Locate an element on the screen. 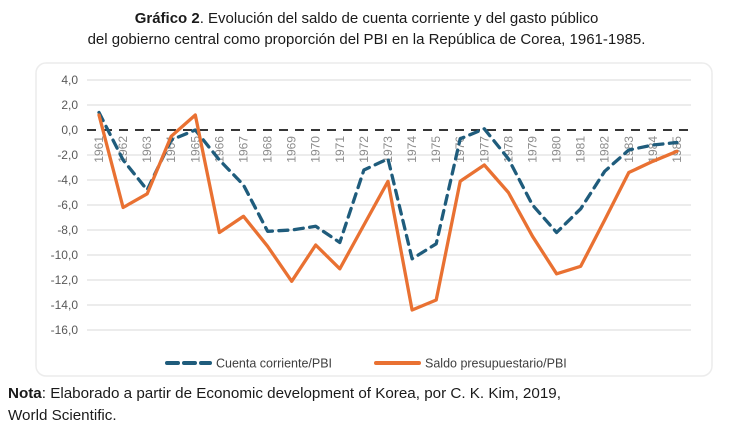 This screenshot has width=733, height=432. x-axis-year-label: 1969 is located at coordinates (292, 149).